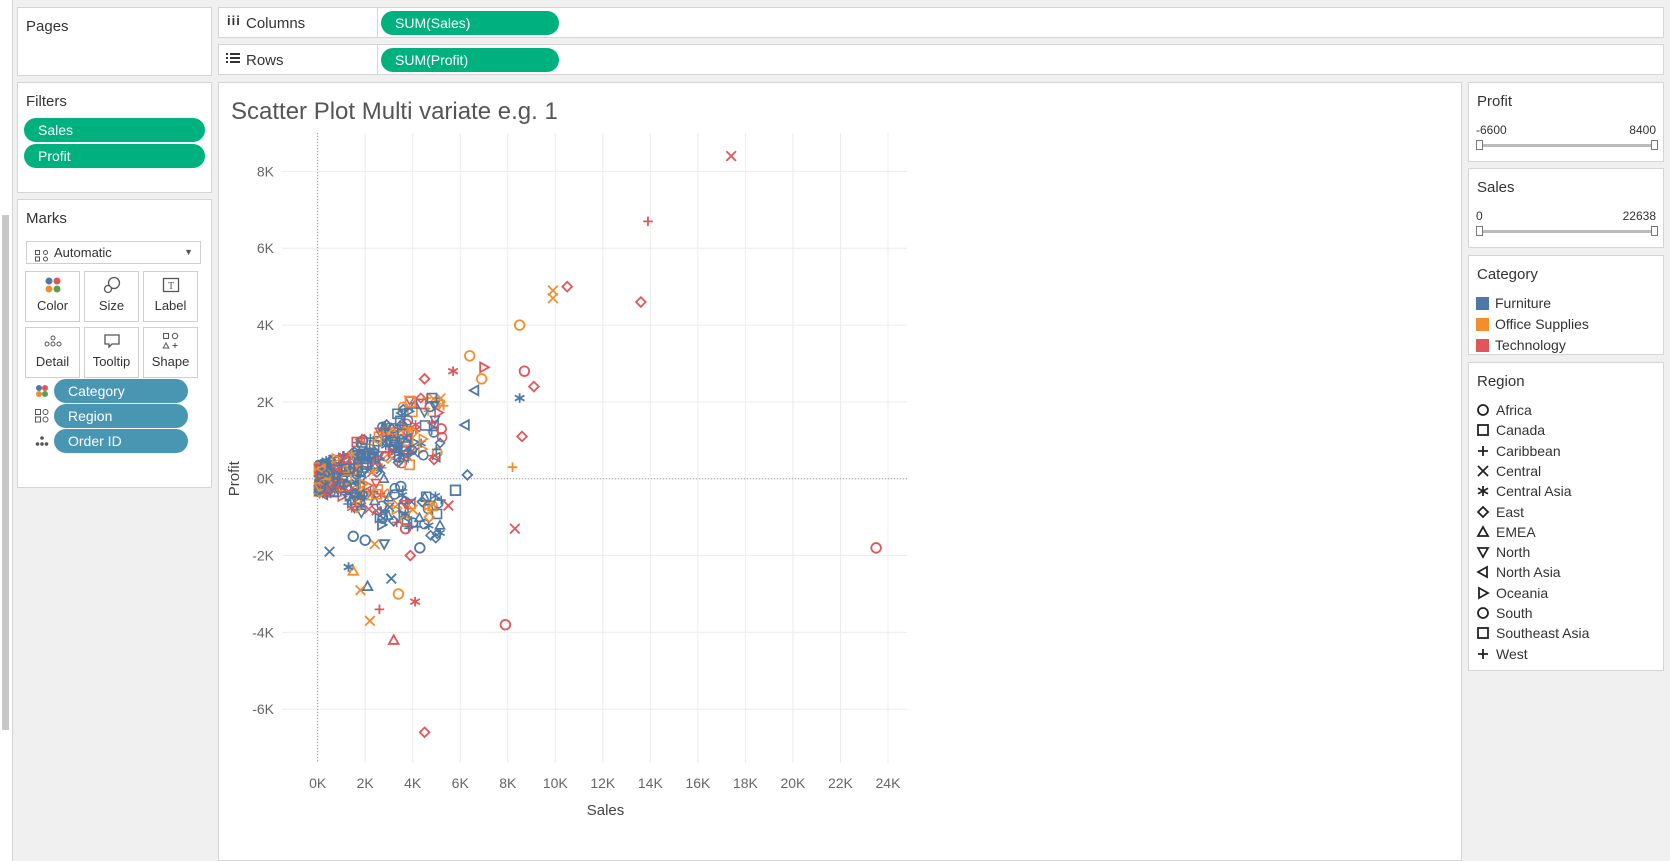 This screenshot has height=861, width=1670. What do you see at coordinates (1504, 613) in the screenshot?
I see `legend-item-south: South` at bounding box center [1504, 613].